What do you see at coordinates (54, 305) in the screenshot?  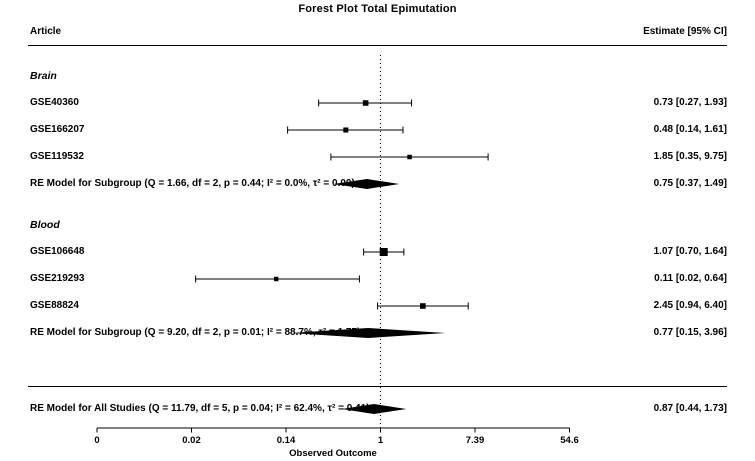 I see `study-label: GSE88824` at bounding box center [54, 305].